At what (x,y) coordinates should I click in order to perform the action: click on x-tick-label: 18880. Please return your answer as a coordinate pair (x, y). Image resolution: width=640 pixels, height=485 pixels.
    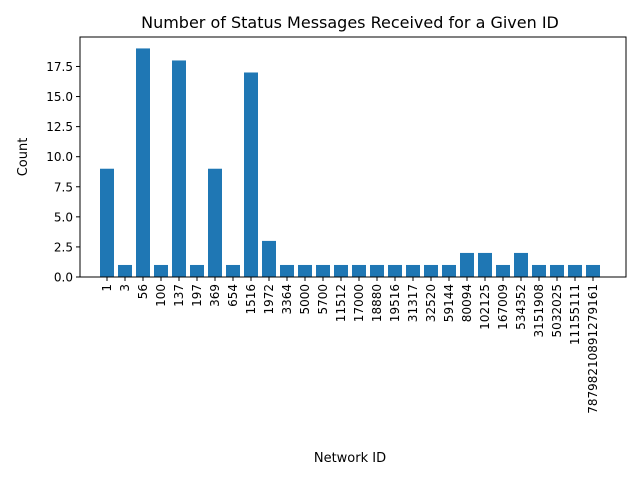
    Looking at the image, I should click on (377, 303).